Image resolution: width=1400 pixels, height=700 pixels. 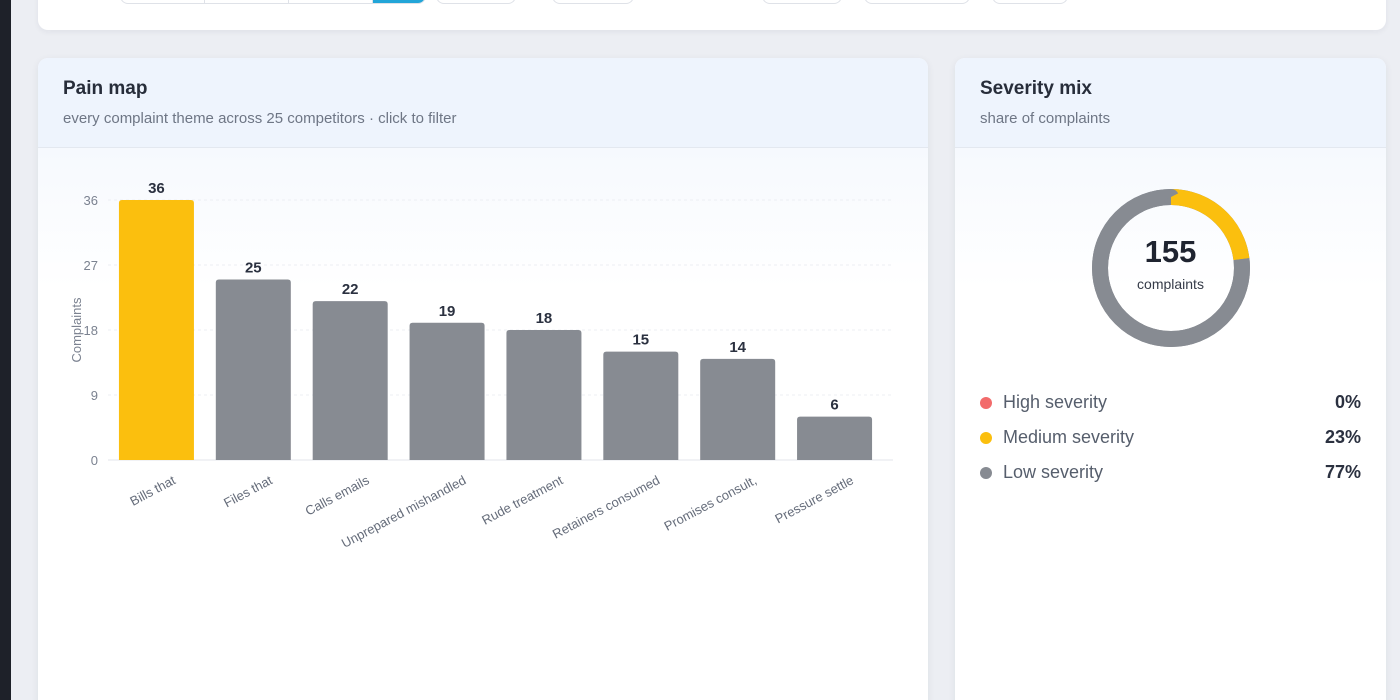 What do you see at coordinates (253, 267) in the screenshot?
I see `bar-value-label: 25` at bounding box center [253, 267].